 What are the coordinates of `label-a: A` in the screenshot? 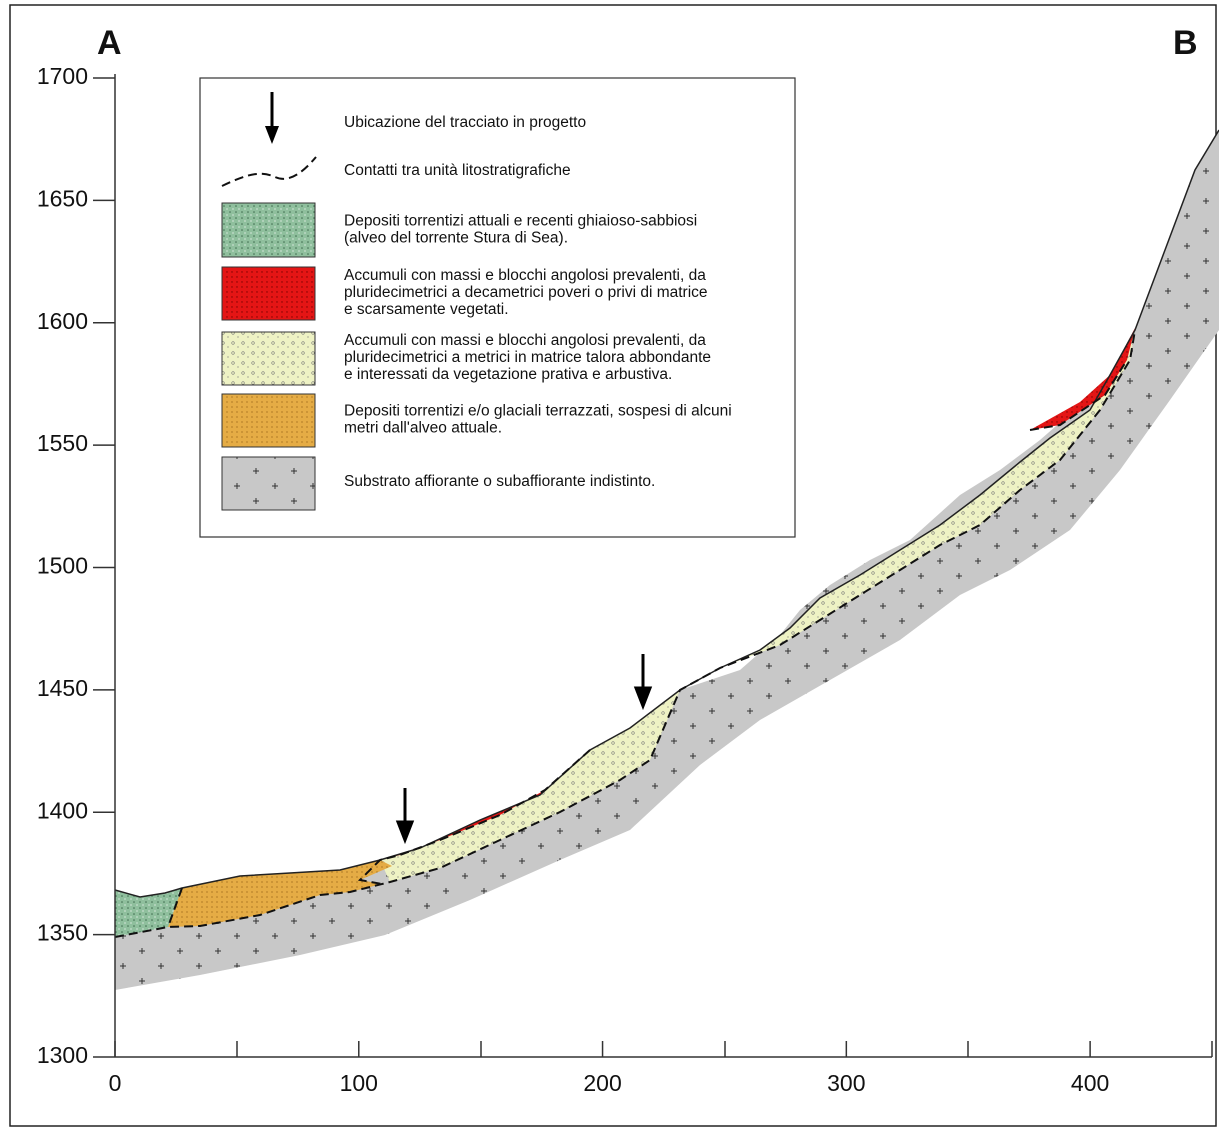 It's located at (109, 43).